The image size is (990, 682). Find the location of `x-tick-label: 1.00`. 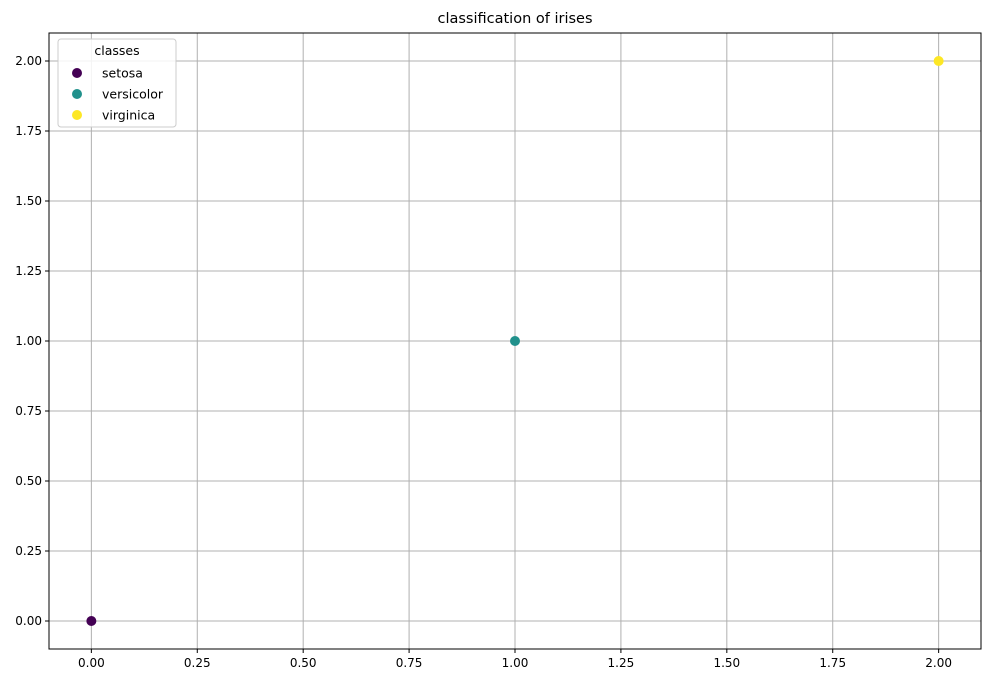

x-tick-label: 1.00 is located at coordinates (515, 663).